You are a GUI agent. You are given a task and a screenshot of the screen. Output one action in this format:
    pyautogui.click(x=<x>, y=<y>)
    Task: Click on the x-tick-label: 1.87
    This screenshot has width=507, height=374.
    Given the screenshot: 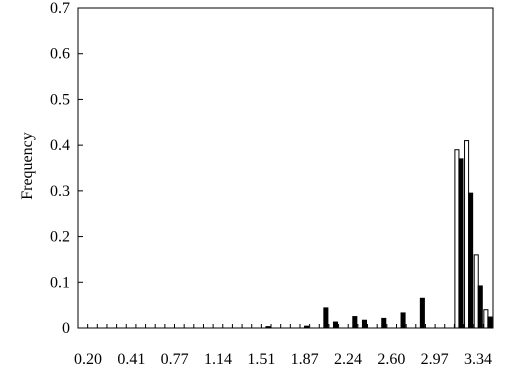 What is the action you would take?
    pyautogui.click(x=305, y=359)
    